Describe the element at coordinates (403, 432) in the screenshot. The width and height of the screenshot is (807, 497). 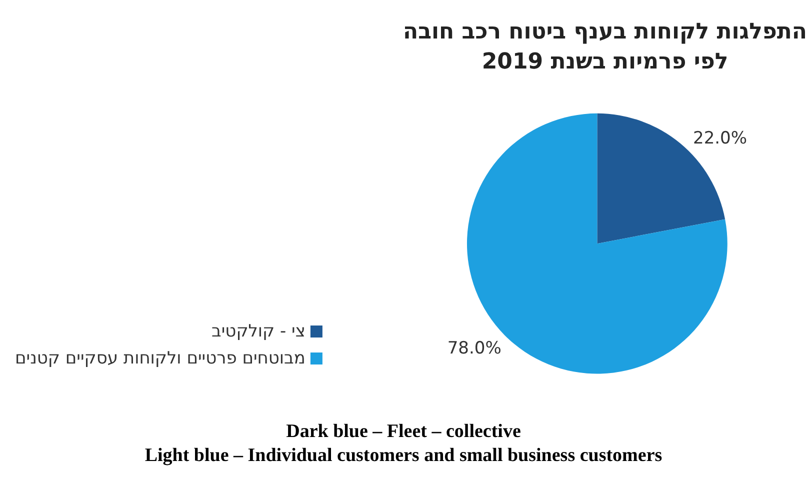
I see `text: Dark blue – Fleet – collective` at that location.